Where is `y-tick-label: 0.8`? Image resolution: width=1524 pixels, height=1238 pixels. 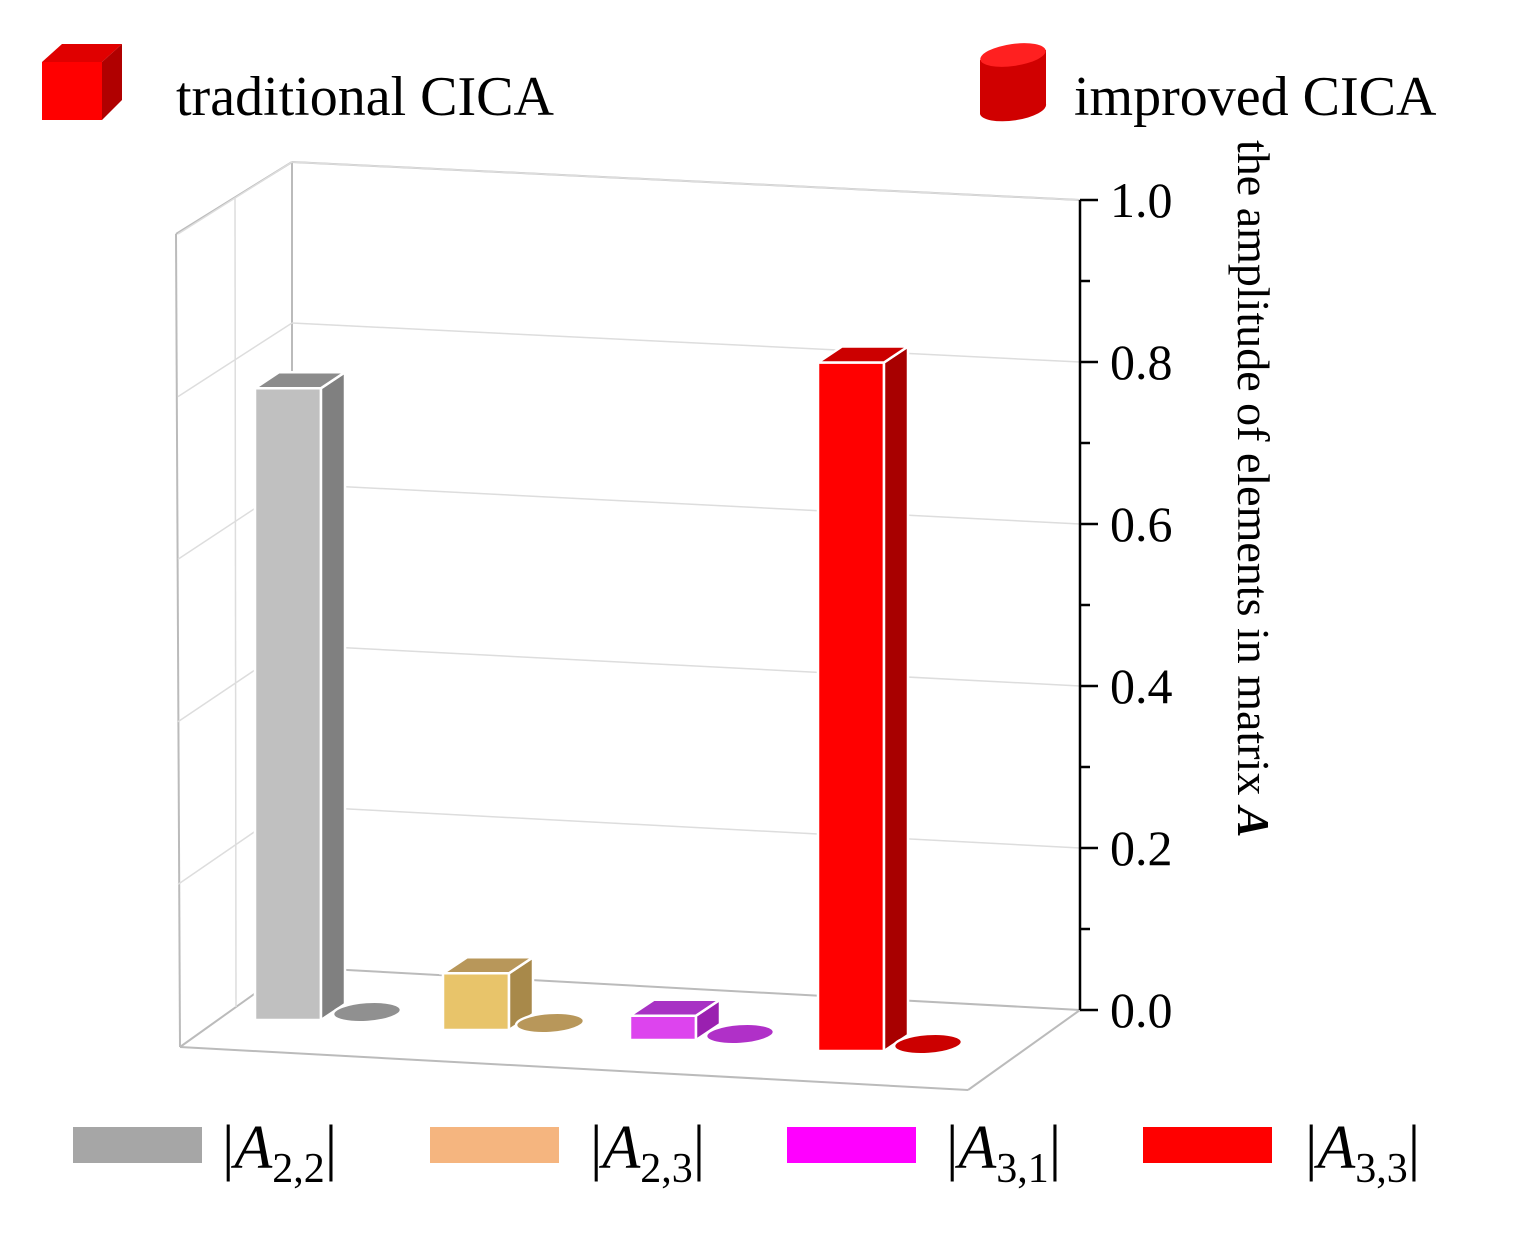
y-tick-label: 0.8 is located at coordinates (1141, 362).